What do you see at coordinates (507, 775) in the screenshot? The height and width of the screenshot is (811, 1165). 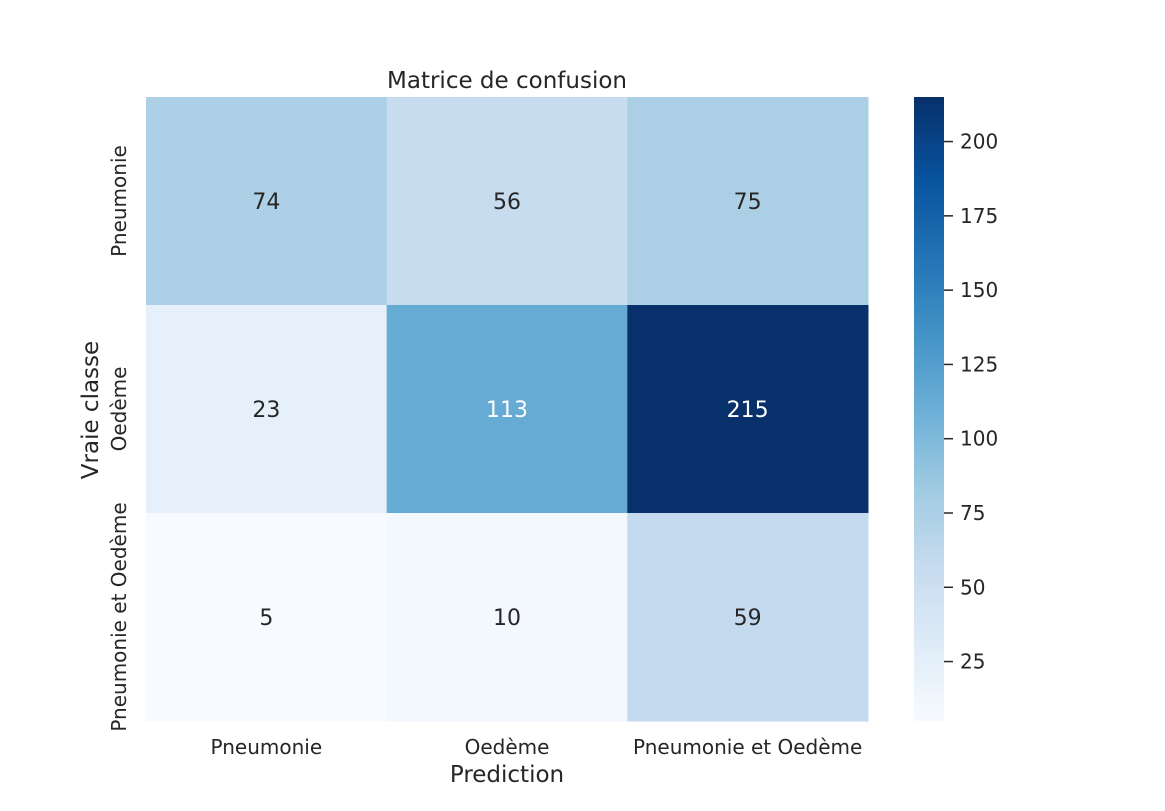 I see `x-axis-label: Prediction` at bounding box center [507, 775].